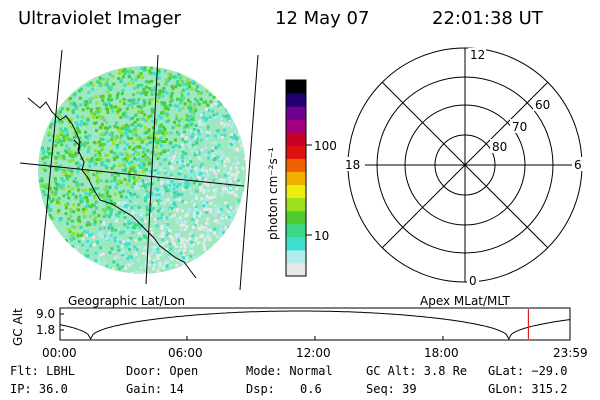 The width and height of the screenshot is (600, 400). What do you see at coordinates (260, 389) in the screenshot?
I see `dsp-label: Dsp:` at bounding box center [260, 389].